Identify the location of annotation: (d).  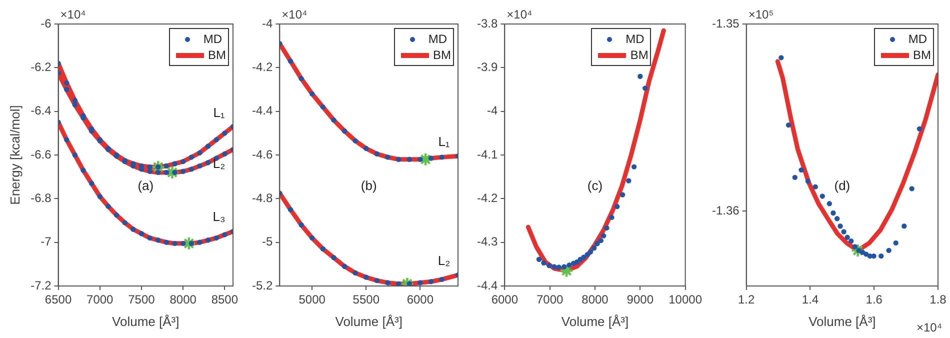
(842, 186).